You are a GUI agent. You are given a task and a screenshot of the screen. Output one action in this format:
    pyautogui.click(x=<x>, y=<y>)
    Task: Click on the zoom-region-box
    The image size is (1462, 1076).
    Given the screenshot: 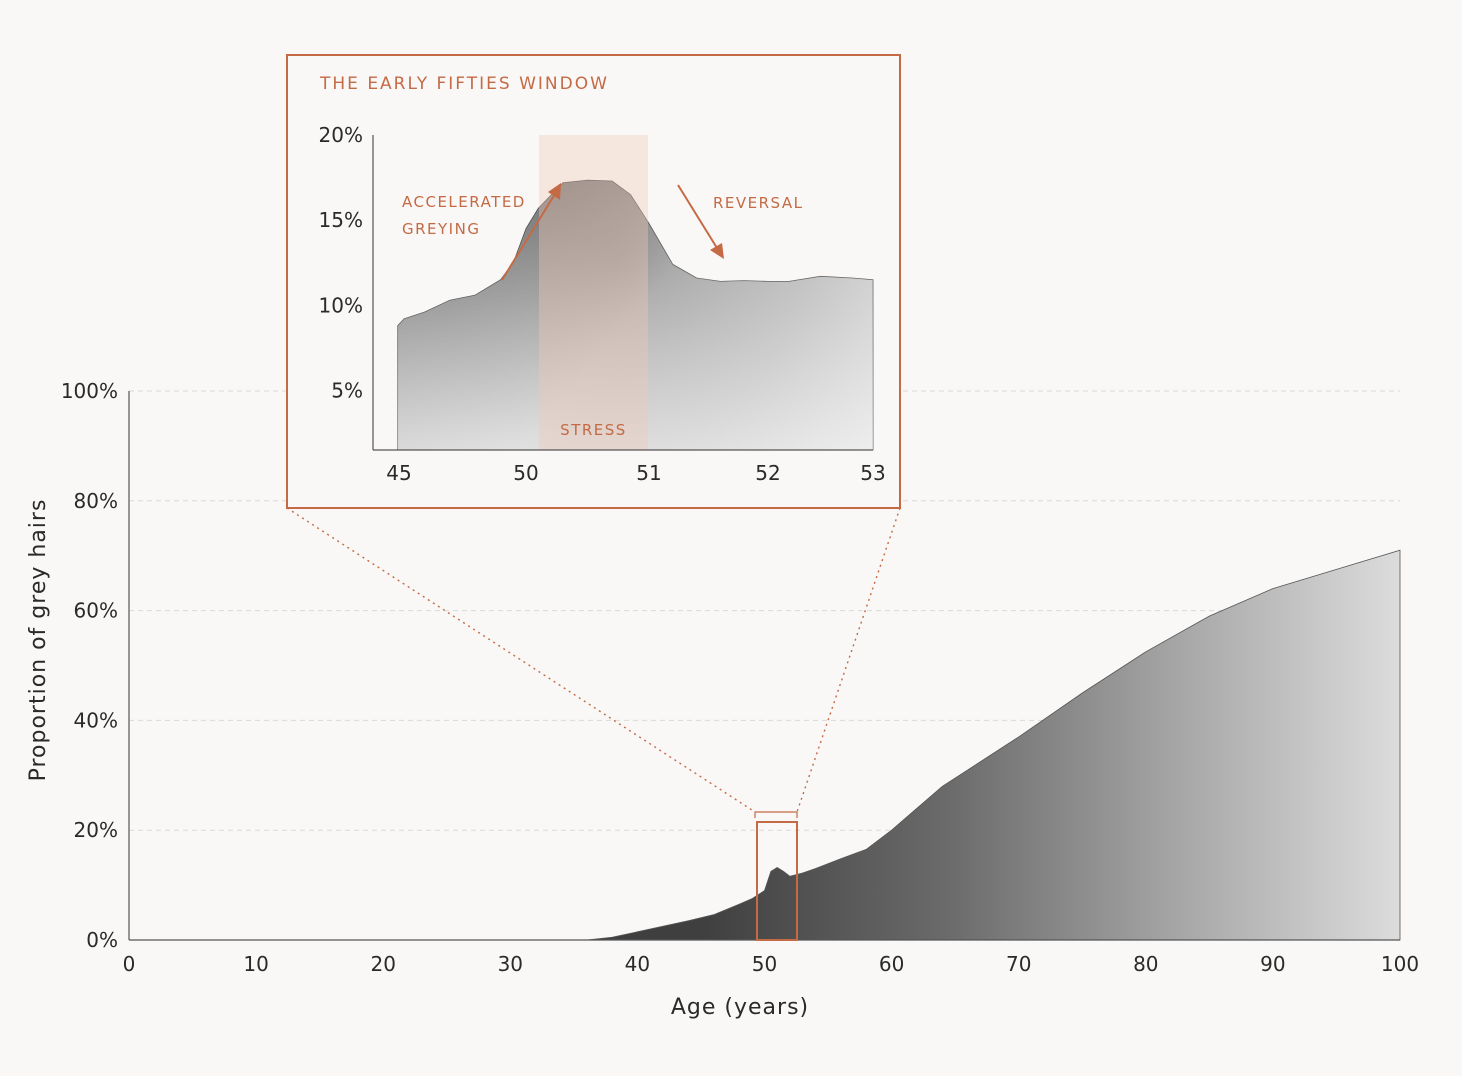 What is the action you would take?
    pyautogui.click(x=777, y=881)
    